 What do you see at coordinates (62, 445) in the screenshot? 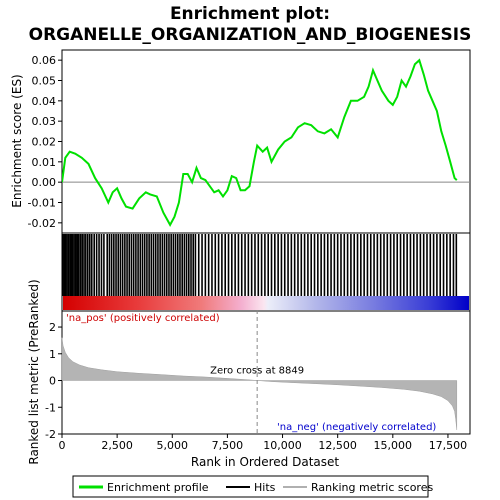
I see `x-tick-label: 0` at bounding box center [62, 445].